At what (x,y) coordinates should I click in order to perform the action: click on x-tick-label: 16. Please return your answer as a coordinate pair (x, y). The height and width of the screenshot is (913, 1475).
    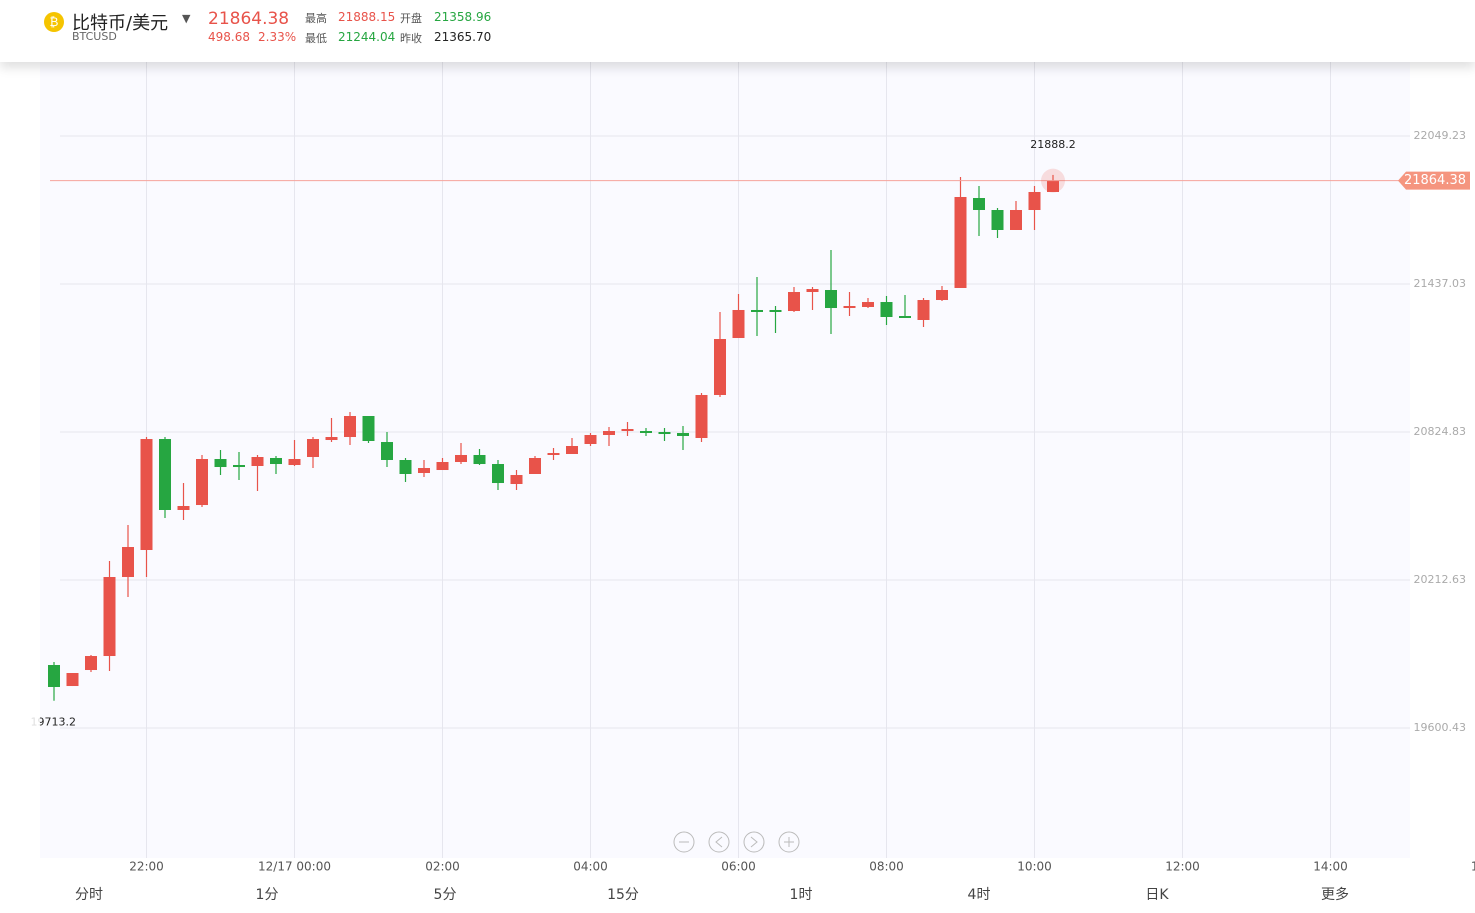
    Looking at the image, I should click on (1473, 867).